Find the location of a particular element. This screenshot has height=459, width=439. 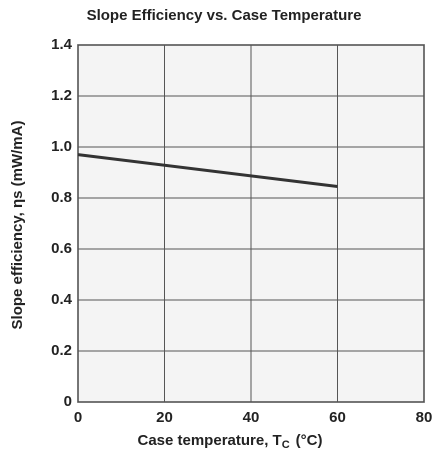

chart-title: Slope Efficiency vs. Case Temperature is located at coordinates (224, 15).